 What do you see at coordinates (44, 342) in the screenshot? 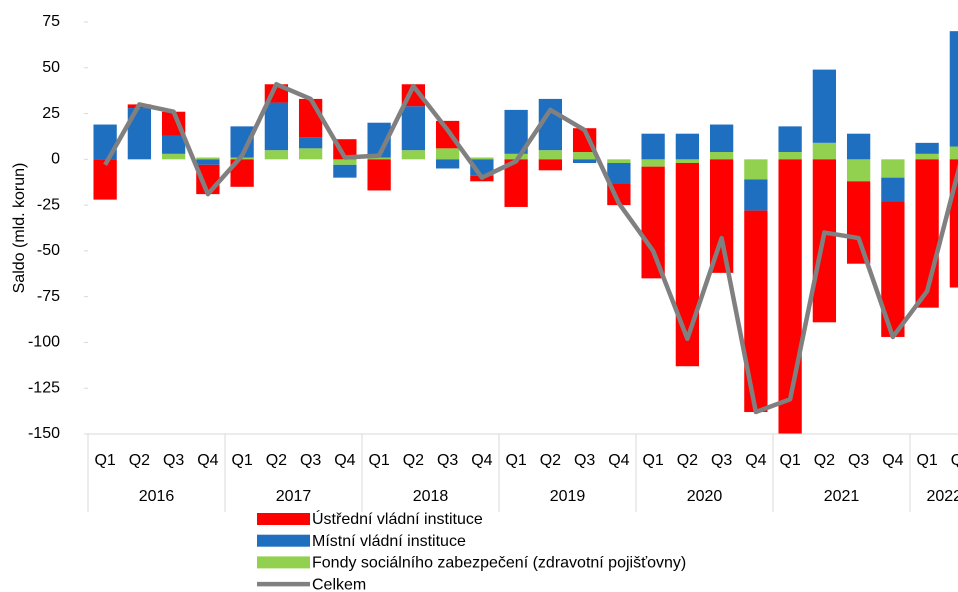
I see `y-tick-label: -100` at bounding box center [44, 342].